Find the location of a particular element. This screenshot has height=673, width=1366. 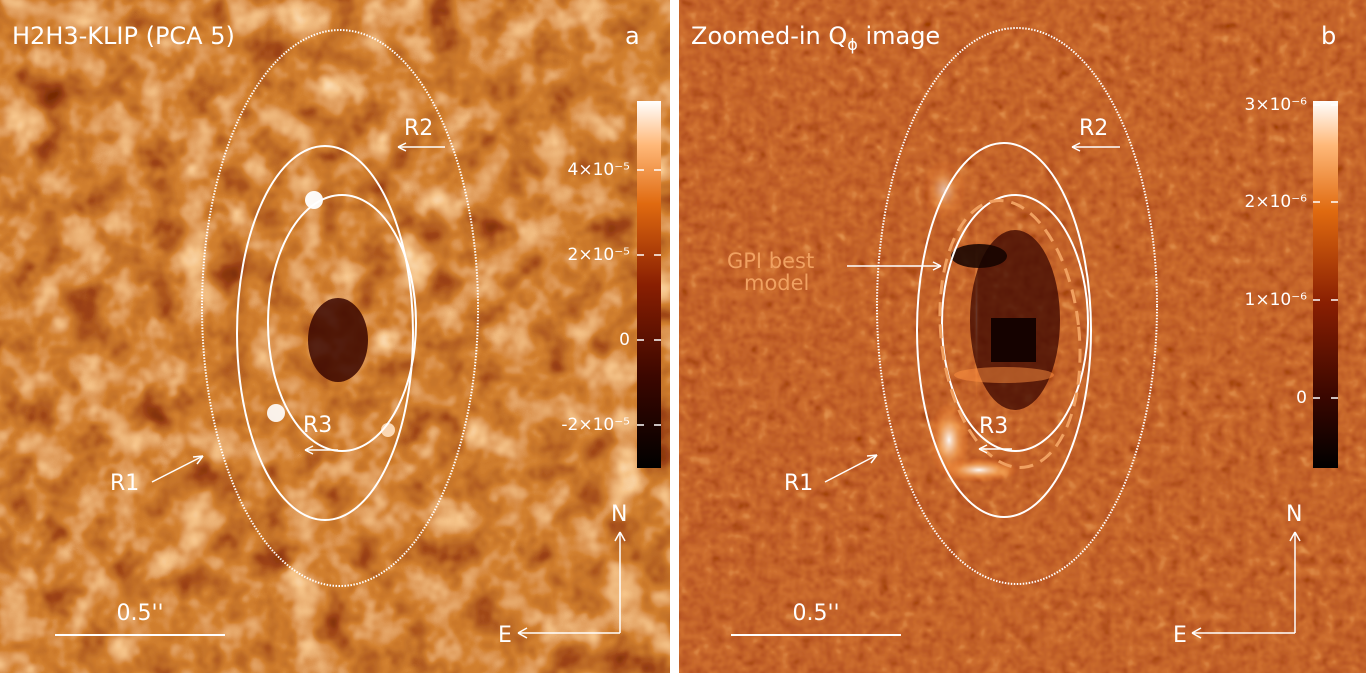

bright-band is located at coordinates (1004, 375).